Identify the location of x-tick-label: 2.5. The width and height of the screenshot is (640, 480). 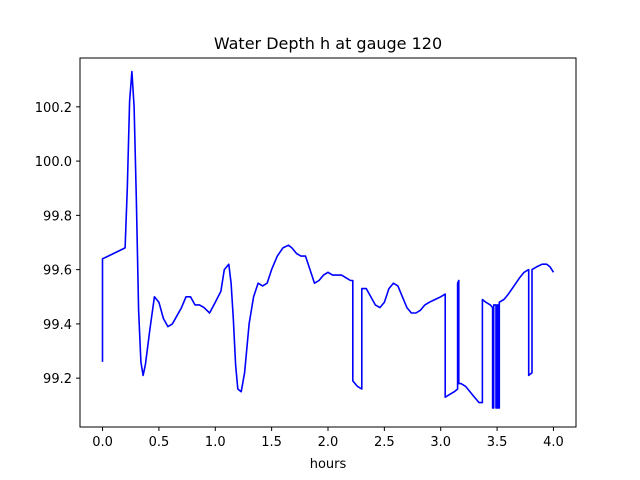
(384, 442).